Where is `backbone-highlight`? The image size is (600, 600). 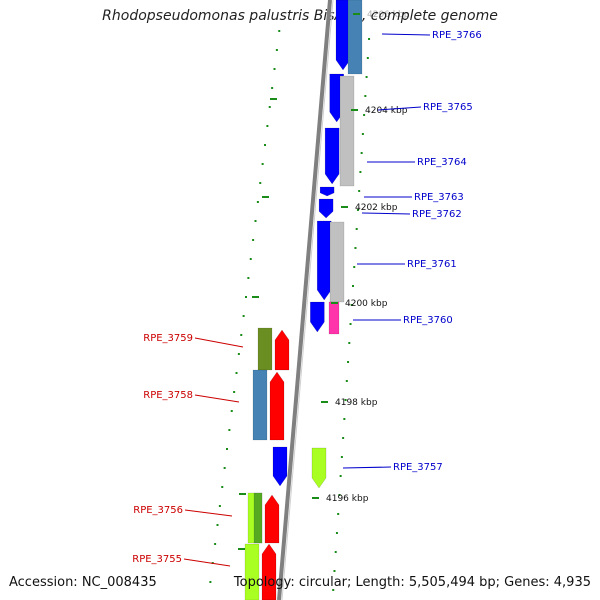
backbone-highlight is located at coordinates (307, 300).